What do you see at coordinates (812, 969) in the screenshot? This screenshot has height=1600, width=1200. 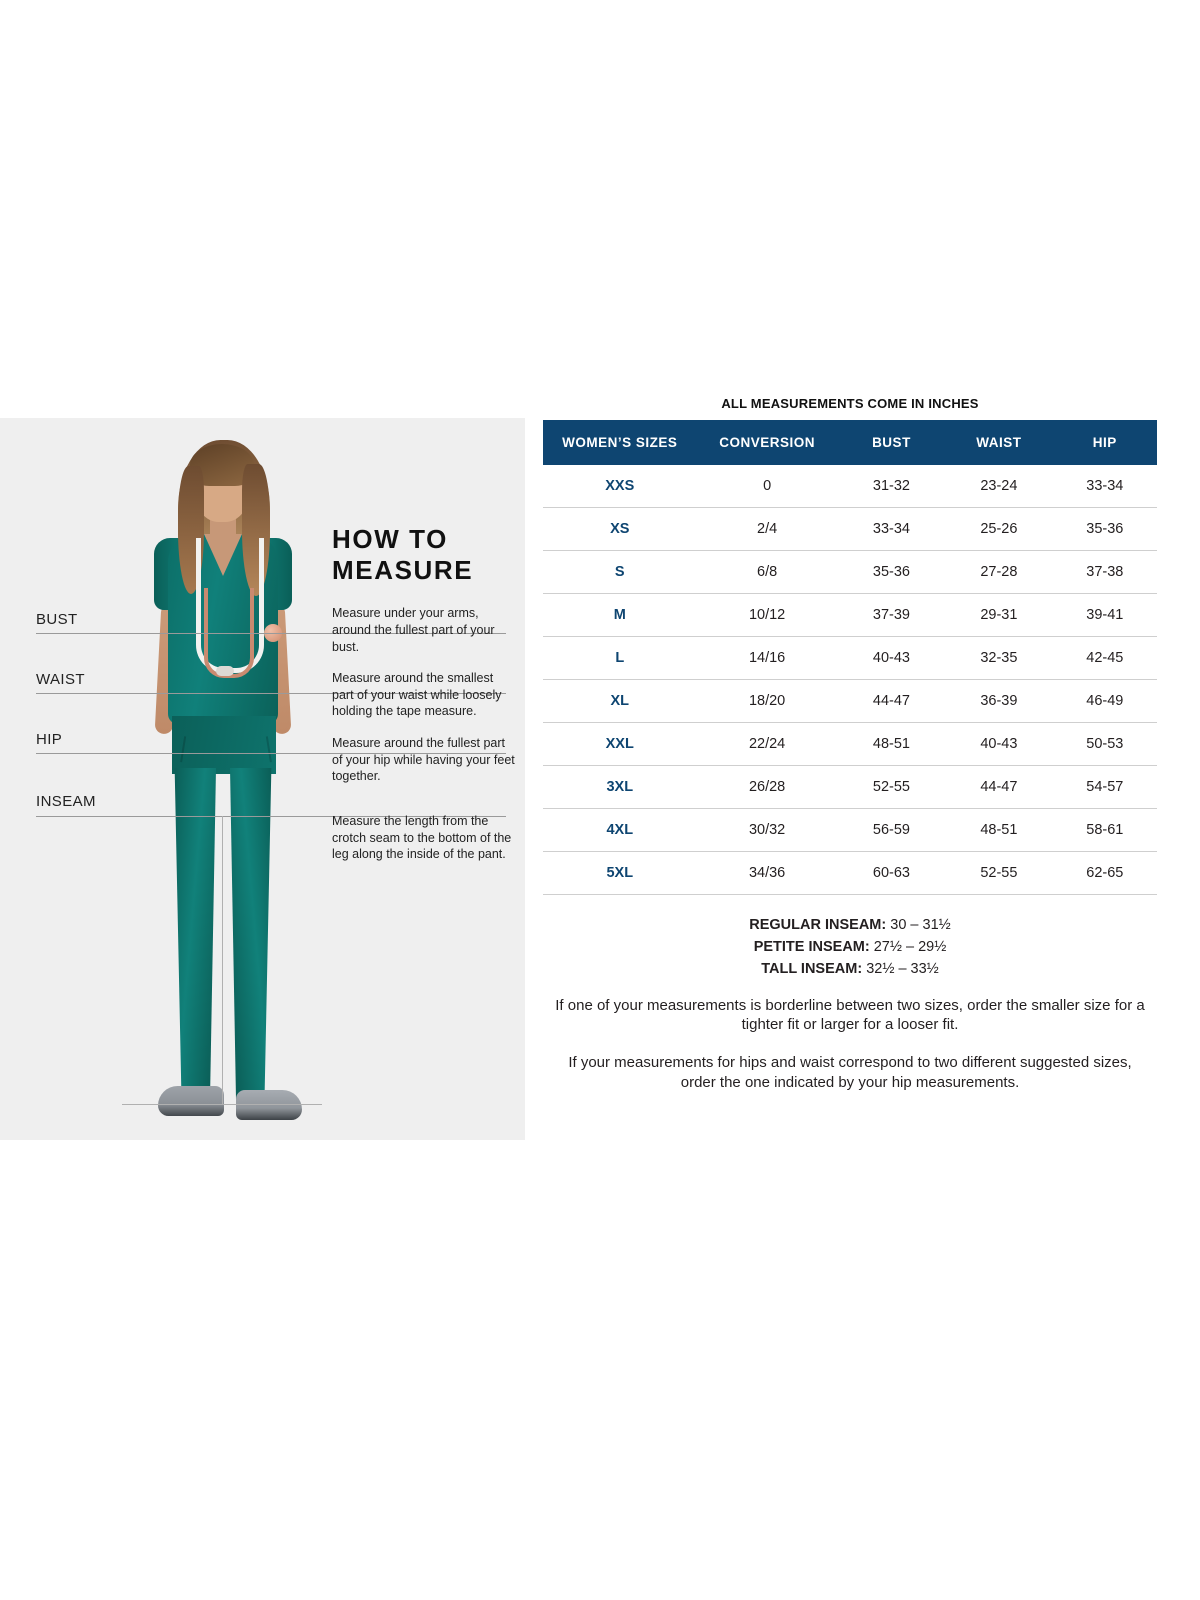 I see `inseam-label-tall: TALL INSEAM:` at bounding box center [812, 969].